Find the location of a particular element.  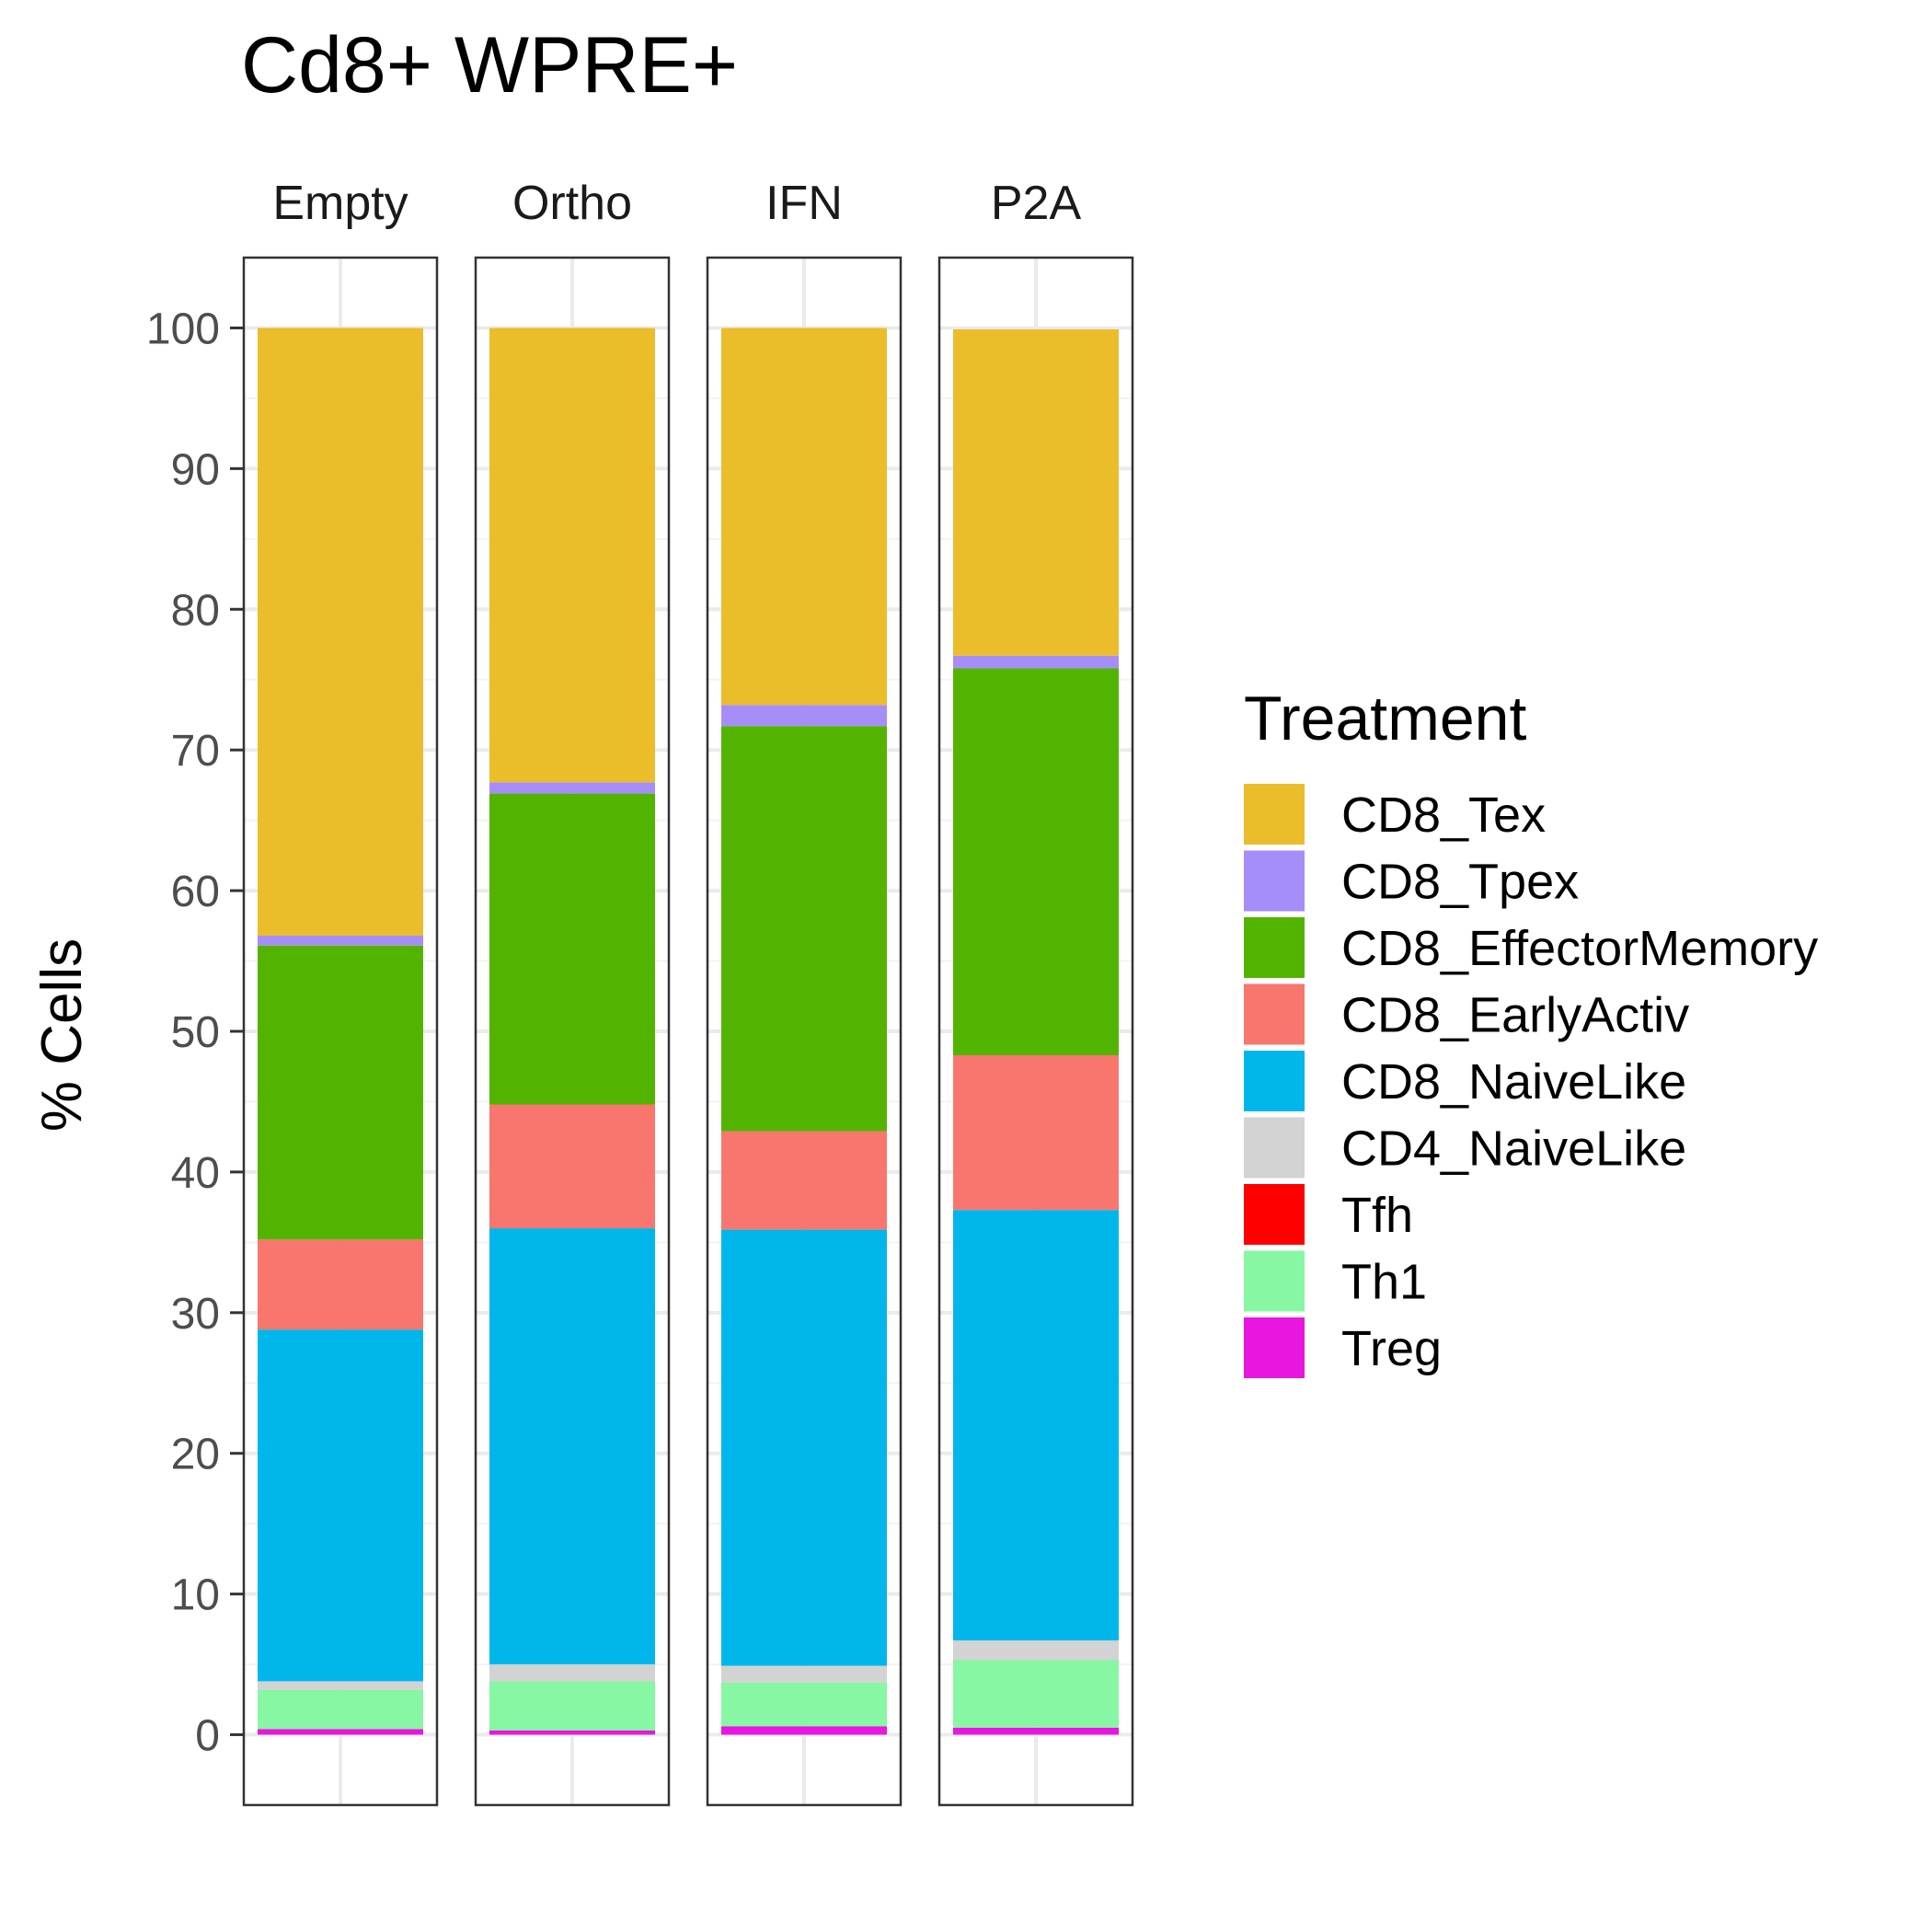

y-tick-label: 70 is located at coordinates (195, 751).